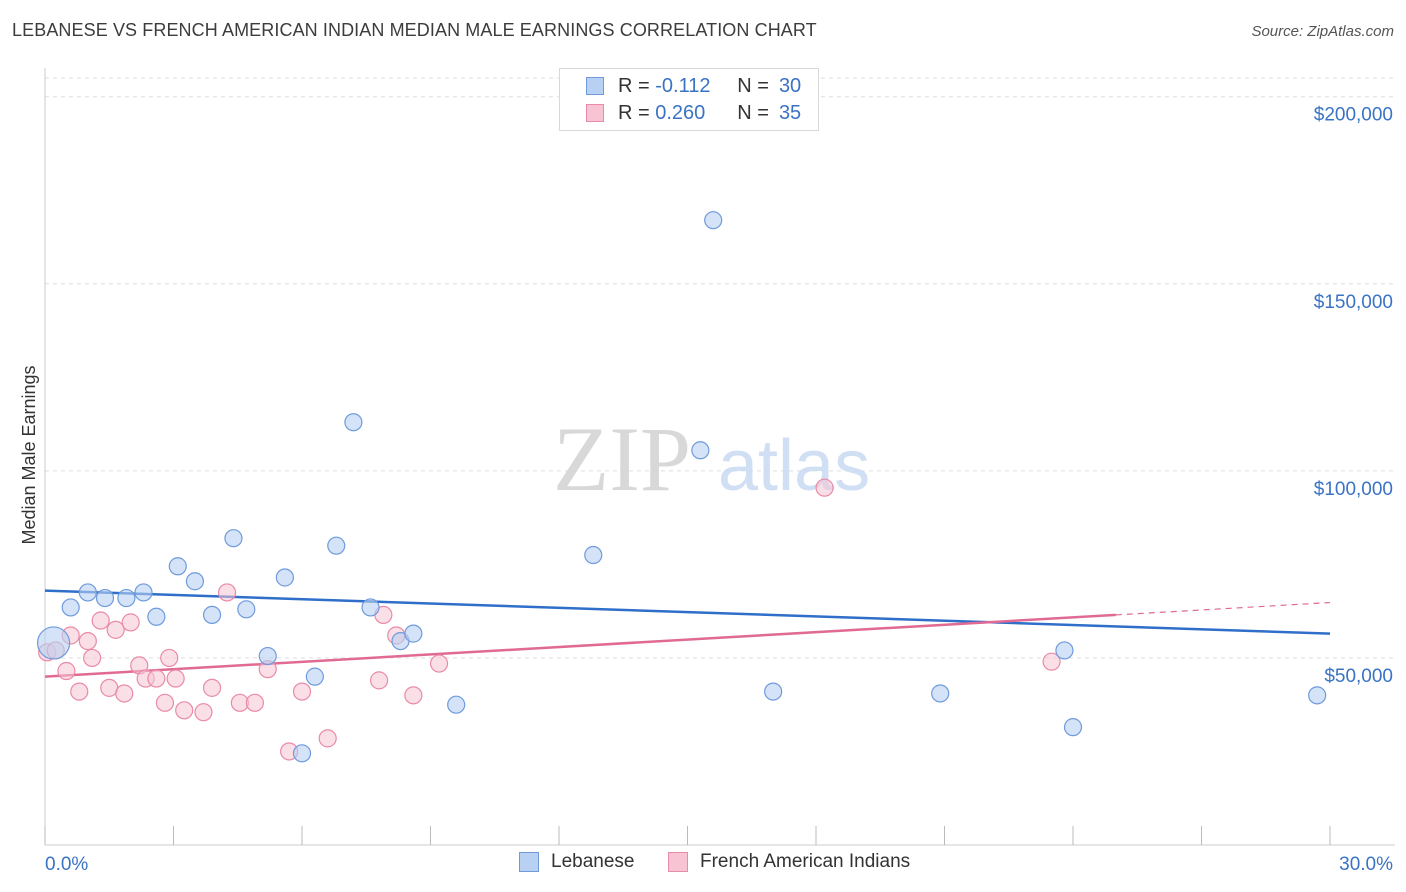 Image resolution: width=1406 pixels, height=892 pixels. I want to click on source-note: Source: ZipAtlas.com, so click(1322, 31).